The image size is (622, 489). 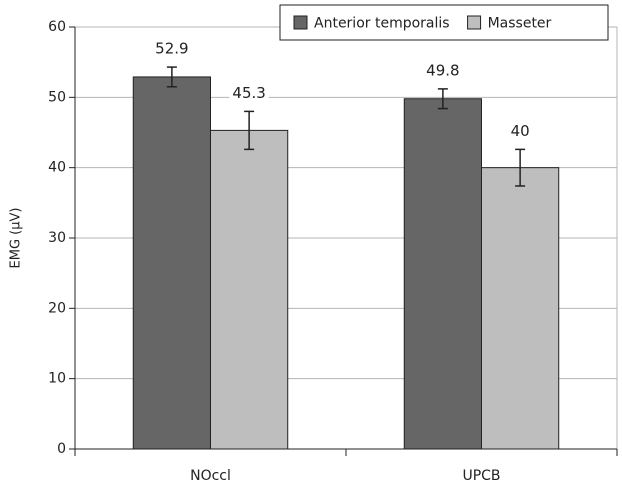 I want to click on y-tick-label: 0, so click(x=61, y=449).